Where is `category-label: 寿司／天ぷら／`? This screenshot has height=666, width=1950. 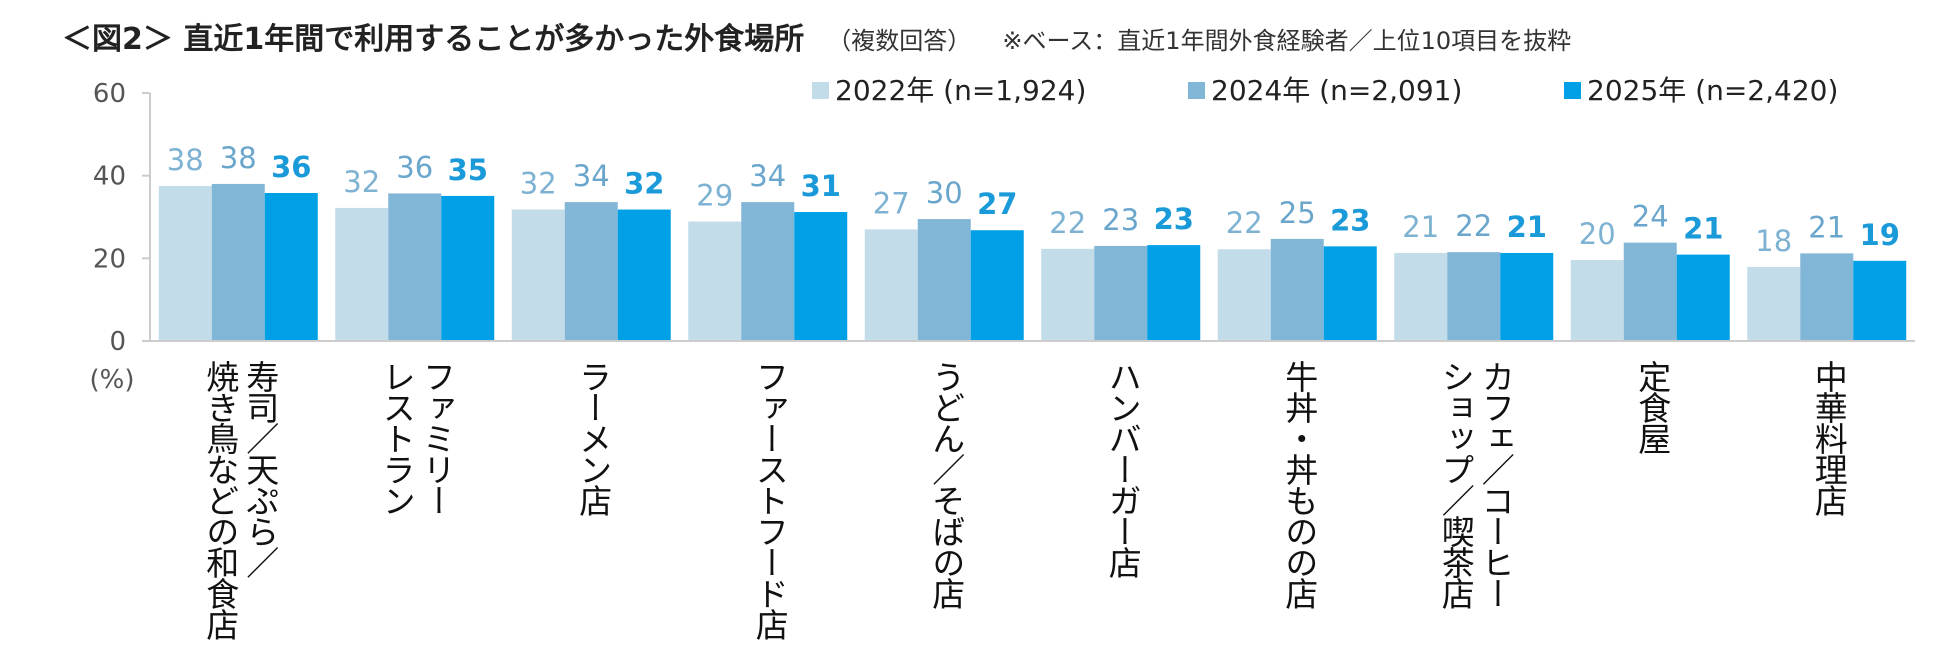
category-label: 寿司／天ぷら／ is located at coordinates (260, 469).